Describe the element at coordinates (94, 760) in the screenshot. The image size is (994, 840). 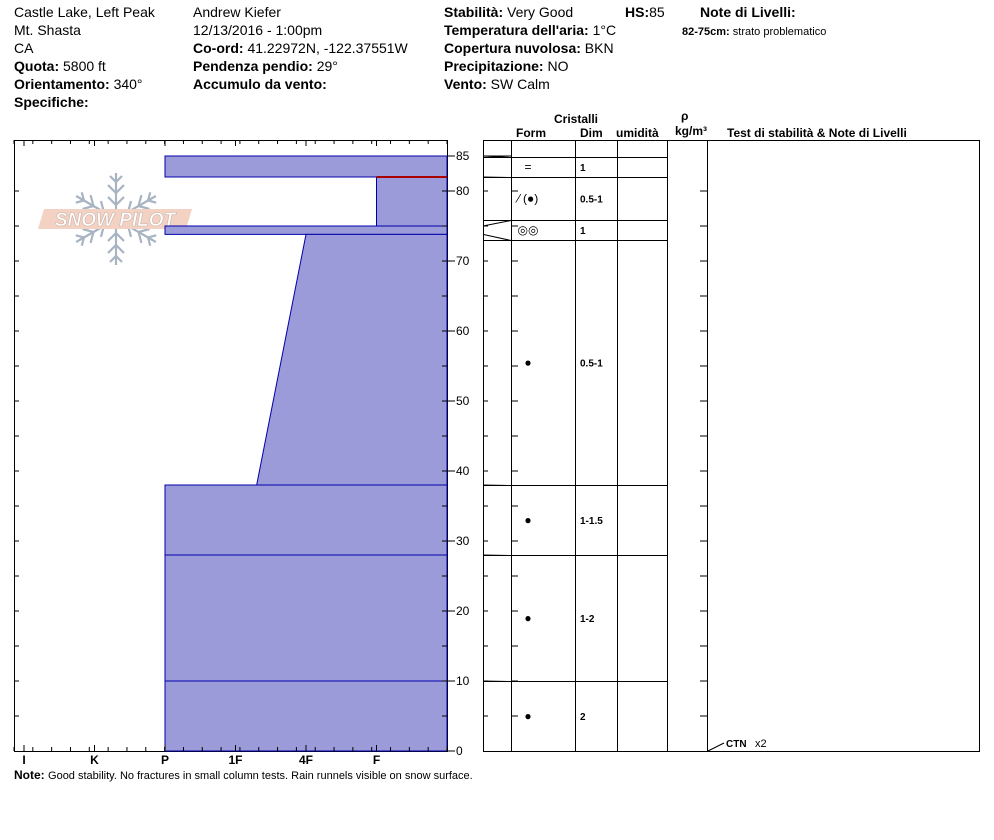
I see `hardness-label-K: K` at that location.